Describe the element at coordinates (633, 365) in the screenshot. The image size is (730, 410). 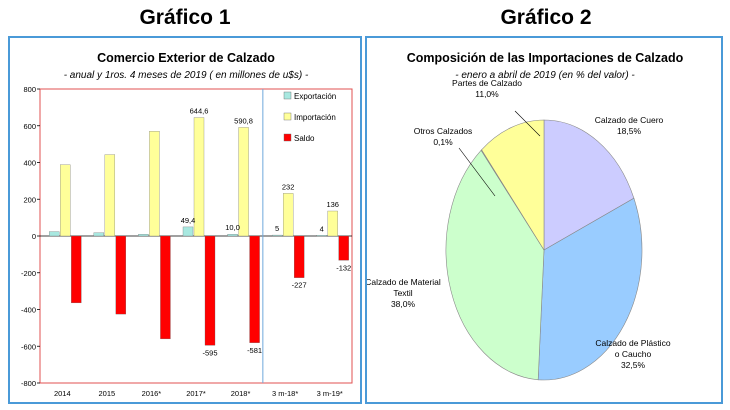
I see `slice-label: 32,5%` at that location.